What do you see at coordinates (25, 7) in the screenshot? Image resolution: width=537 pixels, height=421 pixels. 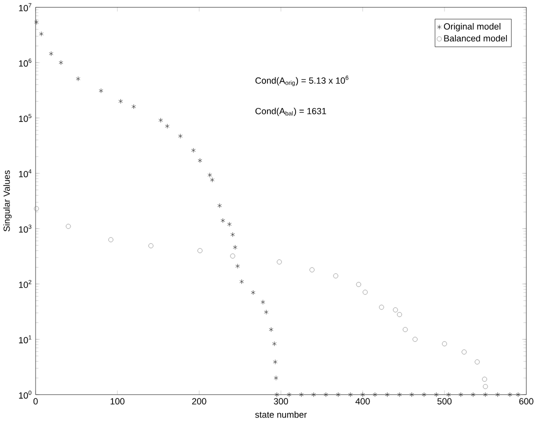 I see `y-tick-label: 10$^{7}$` at bounding box center [25, 7].